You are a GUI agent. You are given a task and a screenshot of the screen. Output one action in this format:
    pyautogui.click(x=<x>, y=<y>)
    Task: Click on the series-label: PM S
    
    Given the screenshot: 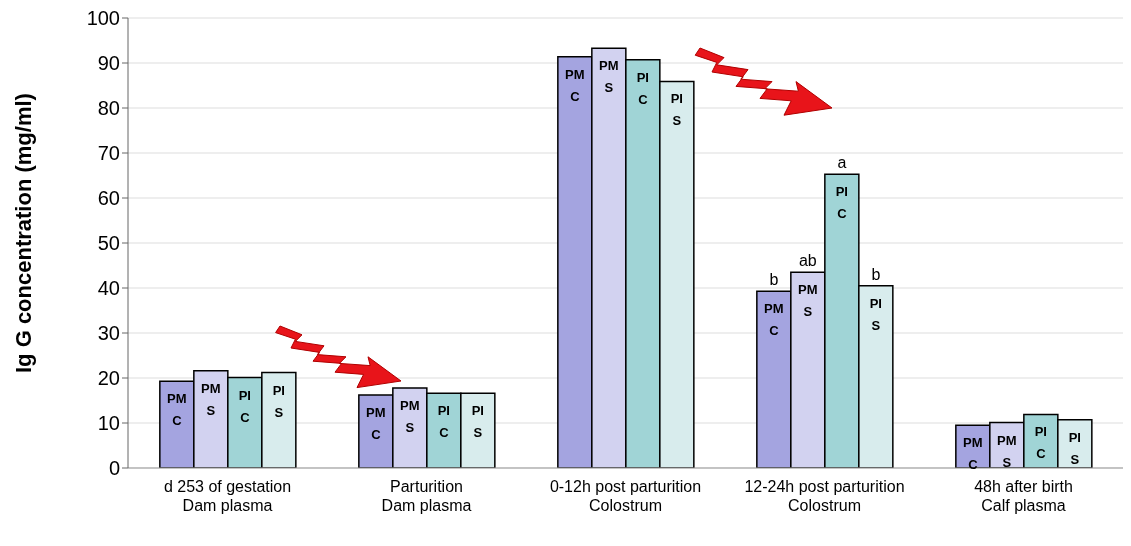 What is the action you would take?
    pyautogui.click(x=1007, y=451)
    